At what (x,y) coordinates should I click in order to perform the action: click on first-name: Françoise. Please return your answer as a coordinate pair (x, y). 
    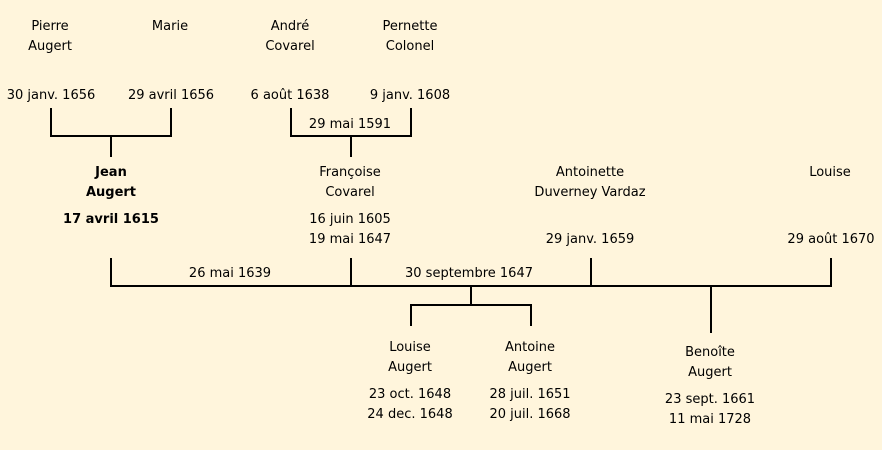
    Looking at the image, I should click on (350, 172).